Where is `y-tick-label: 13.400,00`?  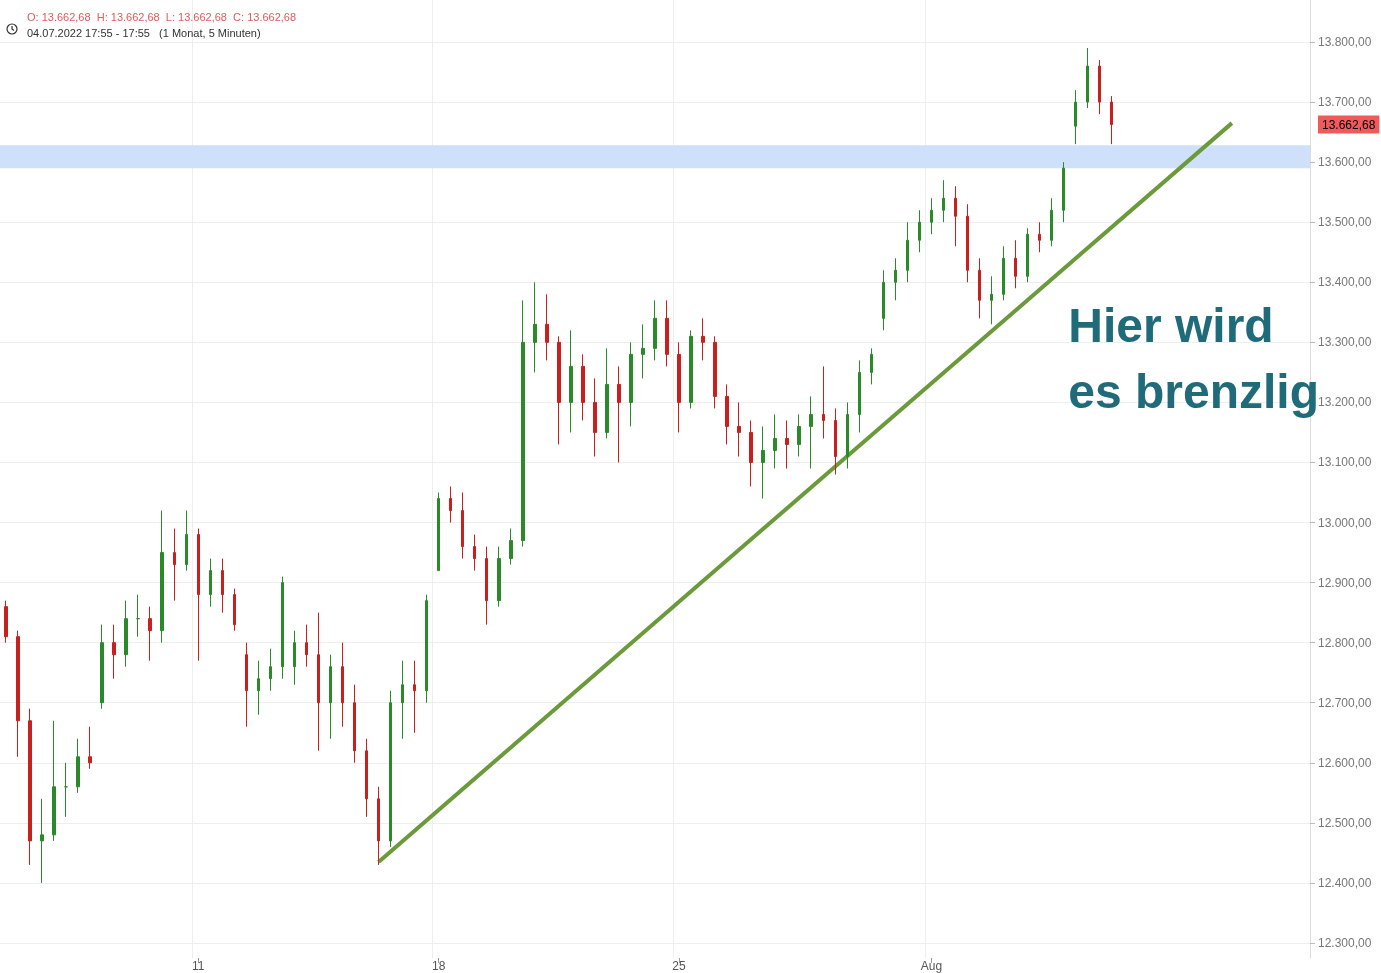 y-tick-label: 13.400,00 is located at coordinates (1345, 282).